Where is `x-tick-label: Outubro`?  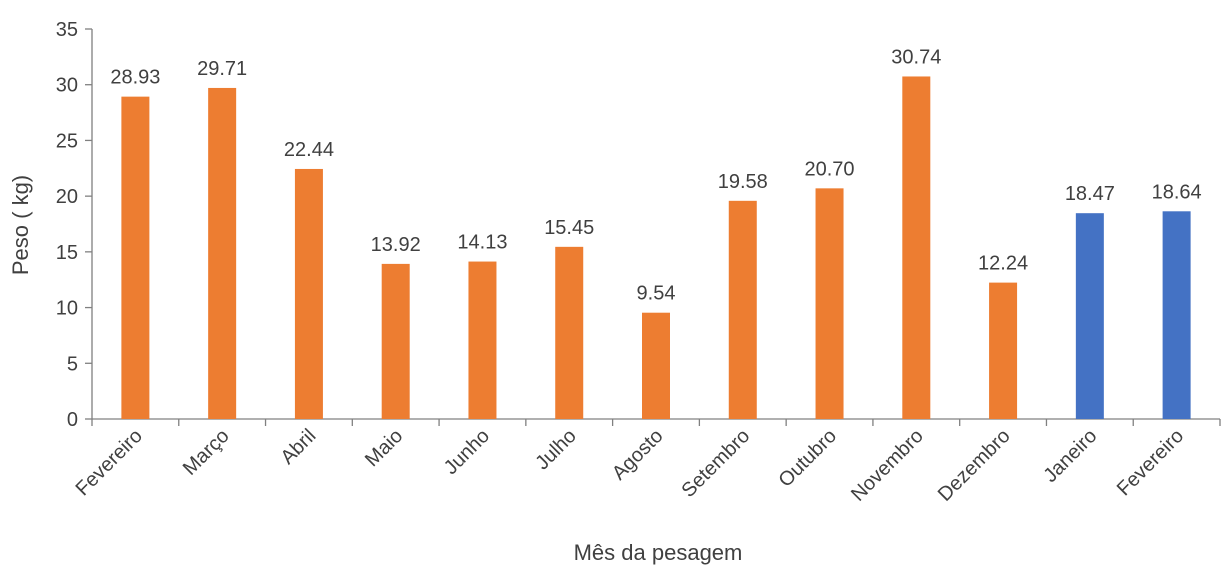 x-tick-label: Outubro is located at coordinates (807, 458).